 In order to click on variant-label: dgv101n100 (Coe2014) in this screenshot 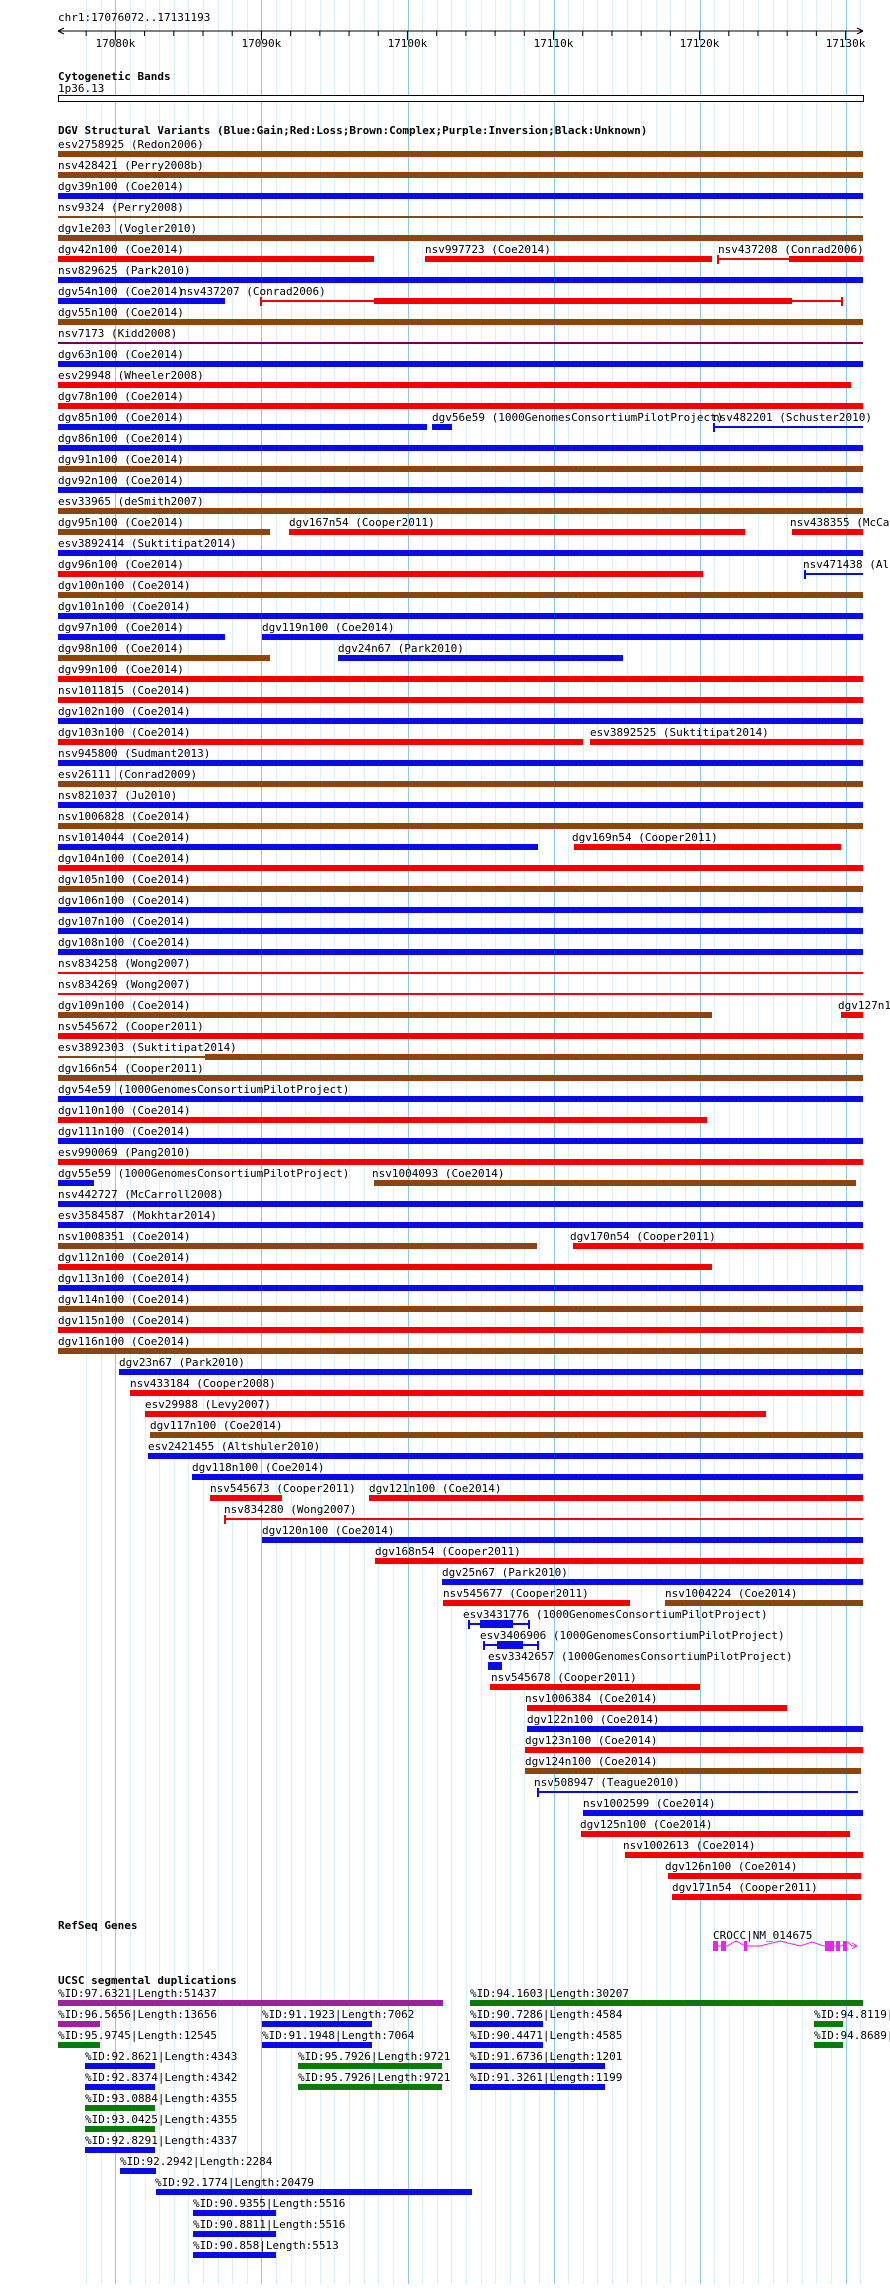, I will do `click(124, 606)`.